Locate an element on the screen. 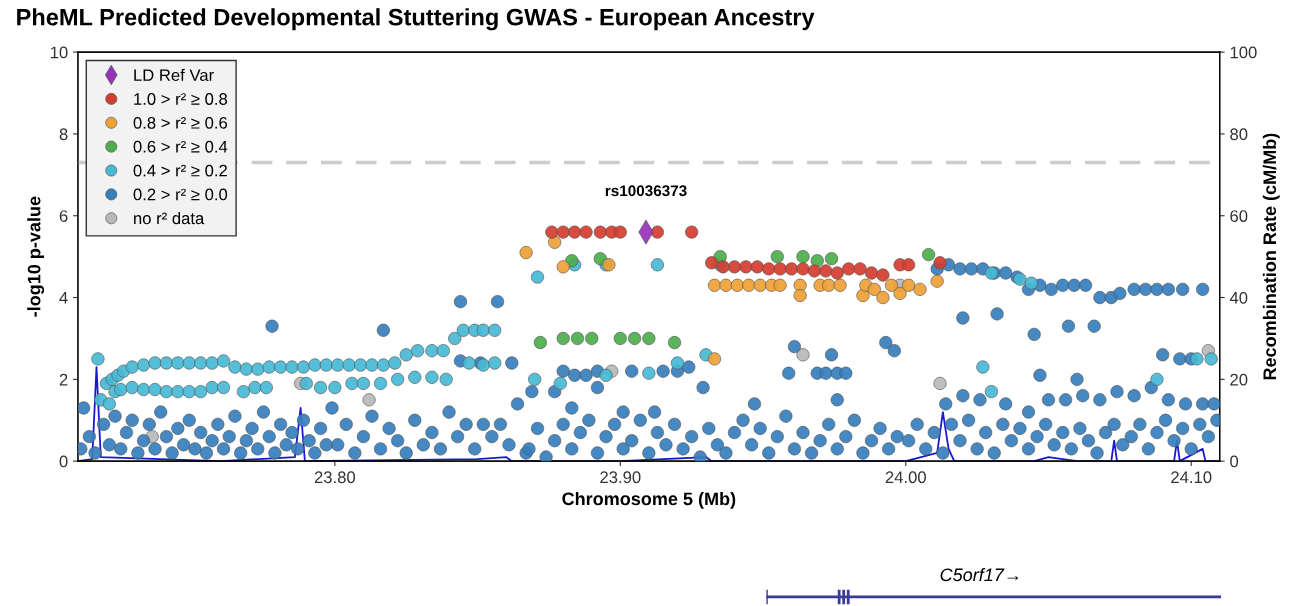 Image resolution: width=1299 pixels, height=606 pixels. y-tick-label: 4 is located at coordinates (63, 298).